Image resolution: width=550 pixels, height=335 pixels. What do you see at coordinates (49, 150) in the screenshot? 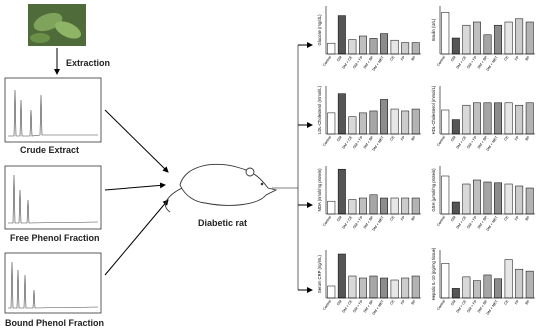
I see `step-label: Crude Extract` at bounding box center [49, 150].